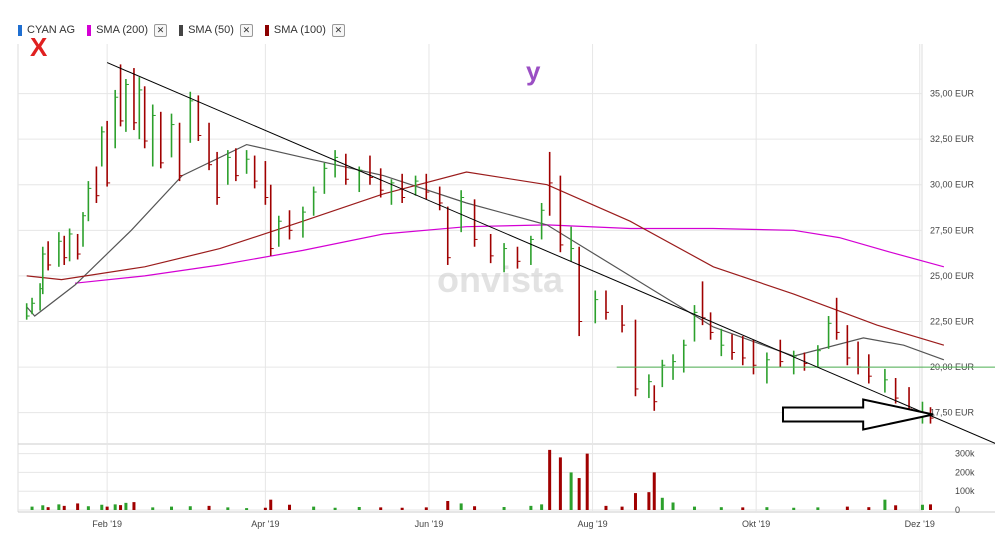  What do you see at coordinates (265, 524) in the screenshot?
I see `x-tick-label: Apr '19` at bounding box center [265, 524].